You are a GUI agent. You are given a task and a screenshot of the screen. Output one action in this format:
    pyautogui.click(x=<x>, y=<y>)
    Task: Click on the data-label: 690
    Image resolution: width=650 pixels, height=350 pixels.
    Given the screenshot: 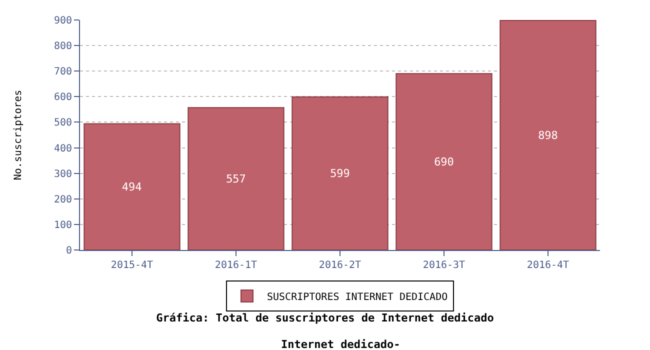 What is the action you would take?
    pyautogui.click(x=444, y=161)
    